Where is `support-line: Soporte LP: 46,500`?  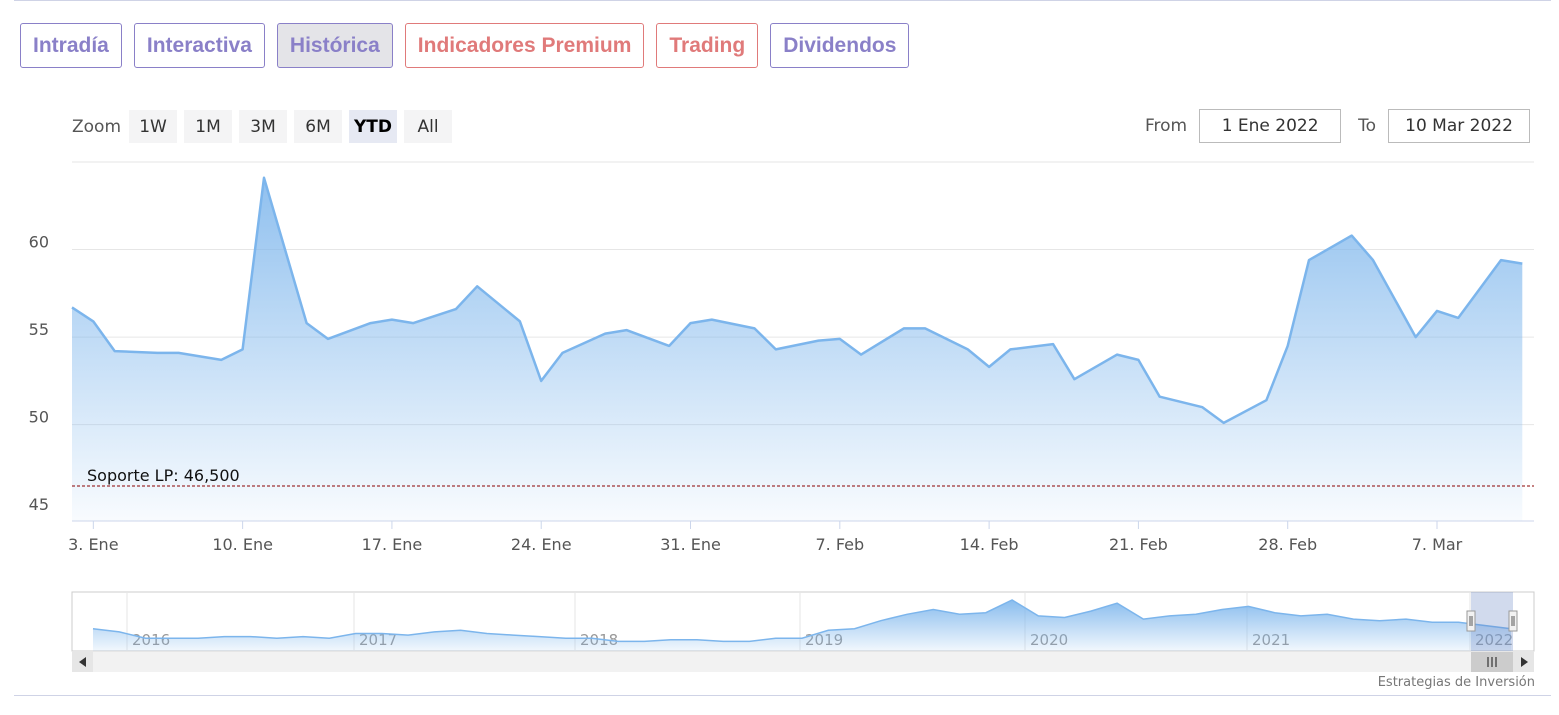
support-line: Soporte LP: 46,500 is located at coordinates (803, 476).